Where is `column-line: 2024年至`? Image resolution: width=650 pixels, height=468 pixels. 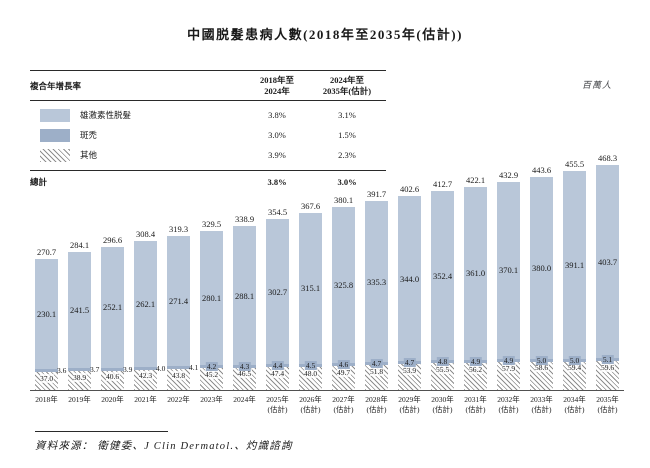 column-line: 2024年至 is located at coordinates (346, 80).